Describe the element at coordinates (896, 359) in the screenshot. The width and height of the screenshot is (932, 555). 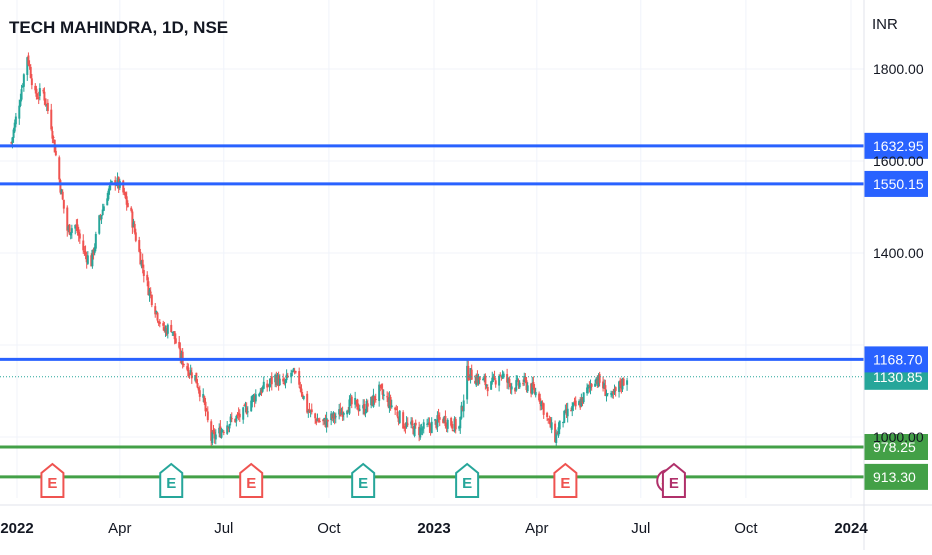
I see `level-tag` at that location.